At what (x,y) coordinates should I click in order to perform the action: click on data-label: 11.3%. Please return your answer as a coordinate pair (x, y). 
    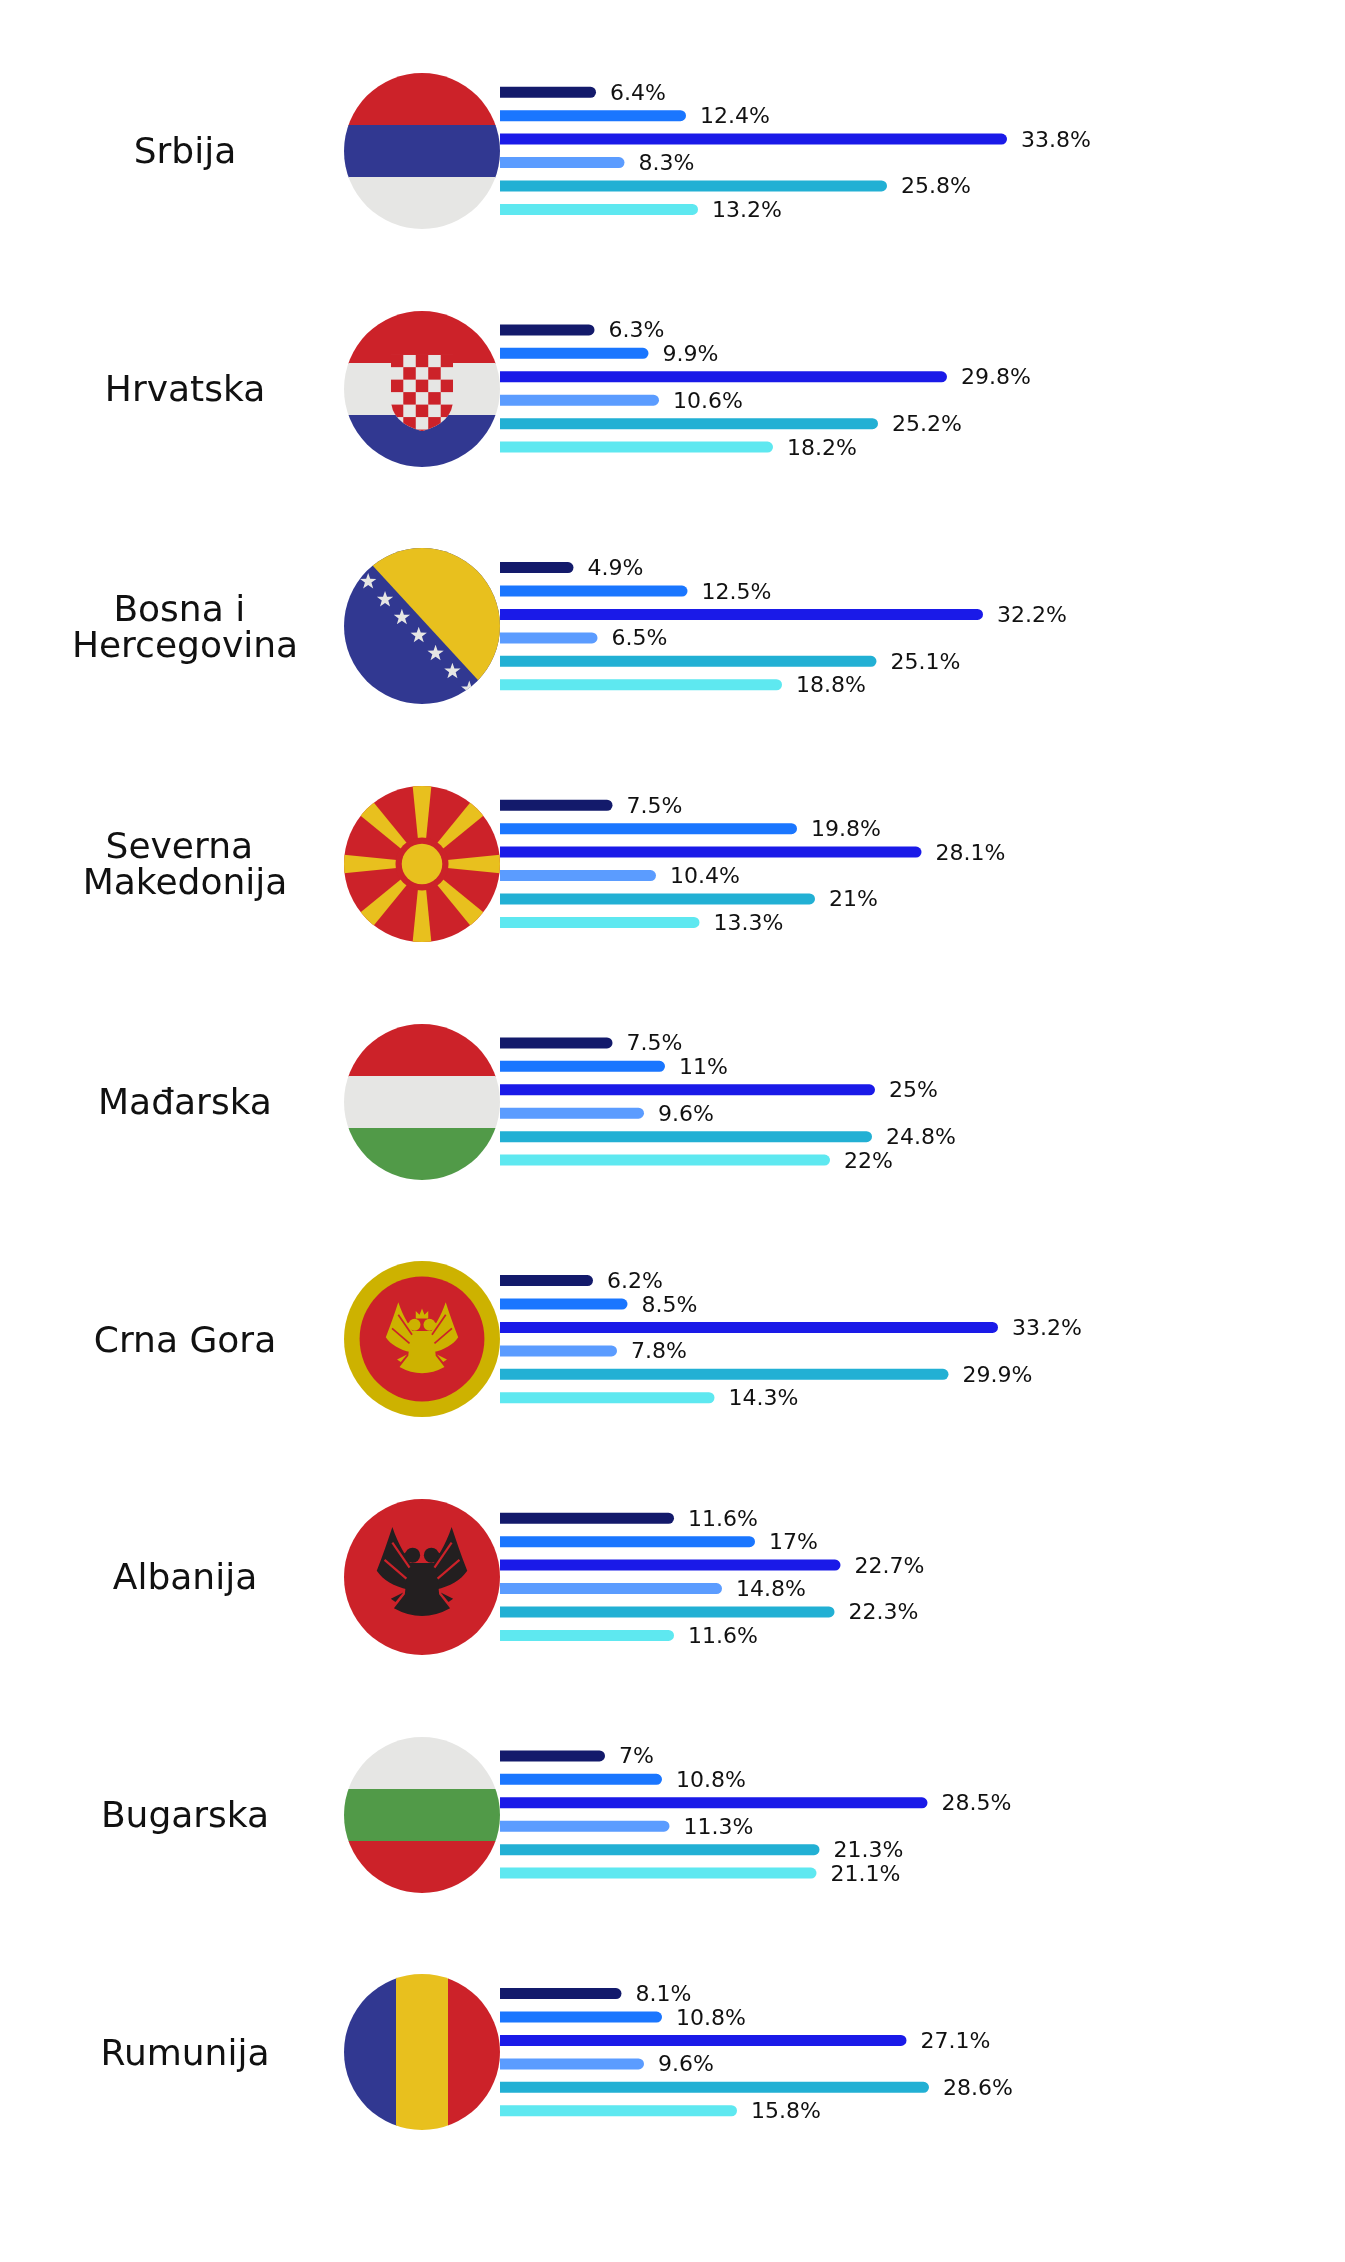
    Looking at the image, I should click on (718, 1826).